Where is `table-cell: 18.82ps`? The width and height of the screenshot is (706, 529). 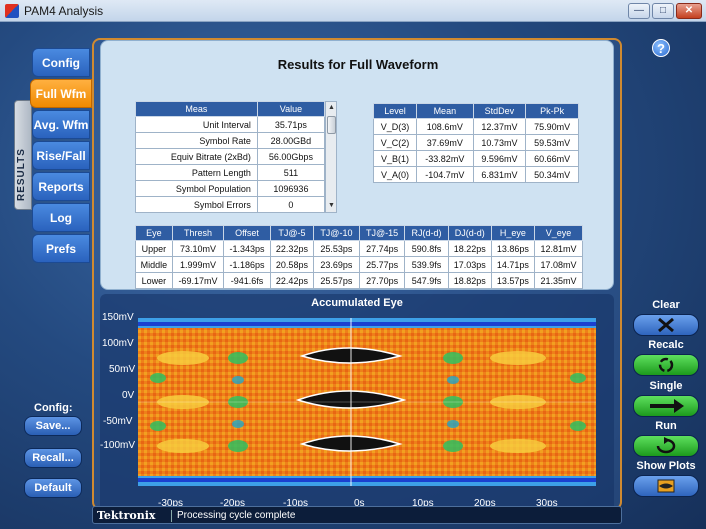
table-cell: 18.82ps is located at coordinates (469, 280).